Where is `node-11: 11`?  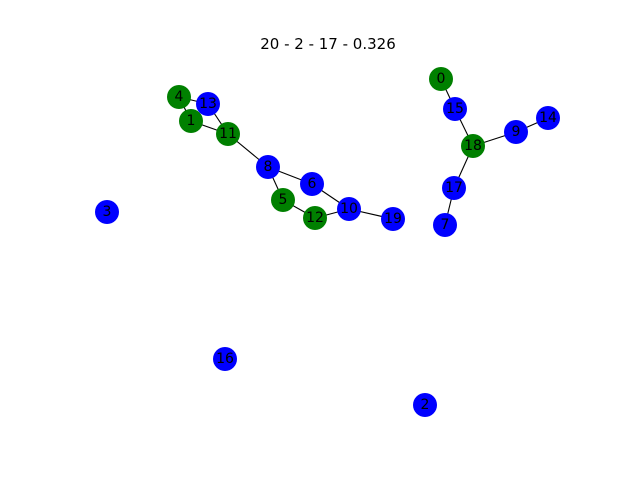
node-11: 11 is located at coordinates (228, 134).